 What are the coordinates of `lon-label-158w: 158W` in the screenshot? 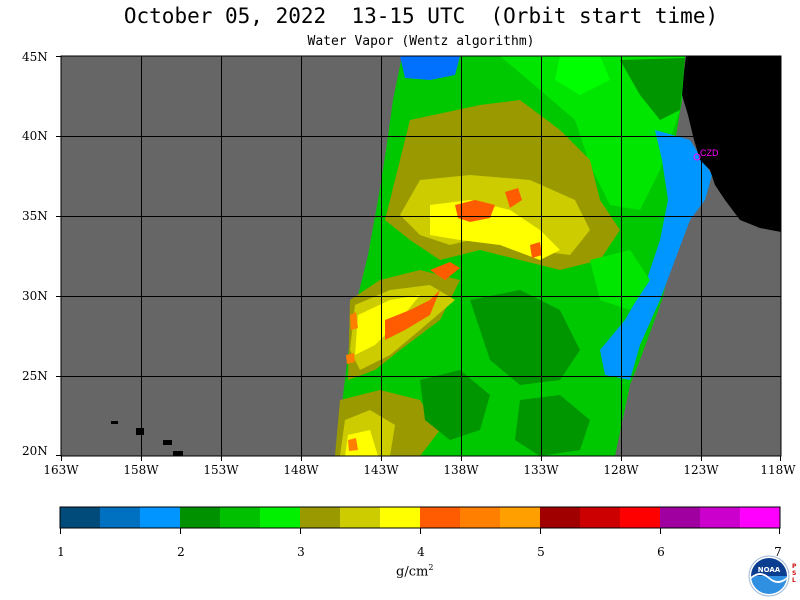 It's located at (141, 470).